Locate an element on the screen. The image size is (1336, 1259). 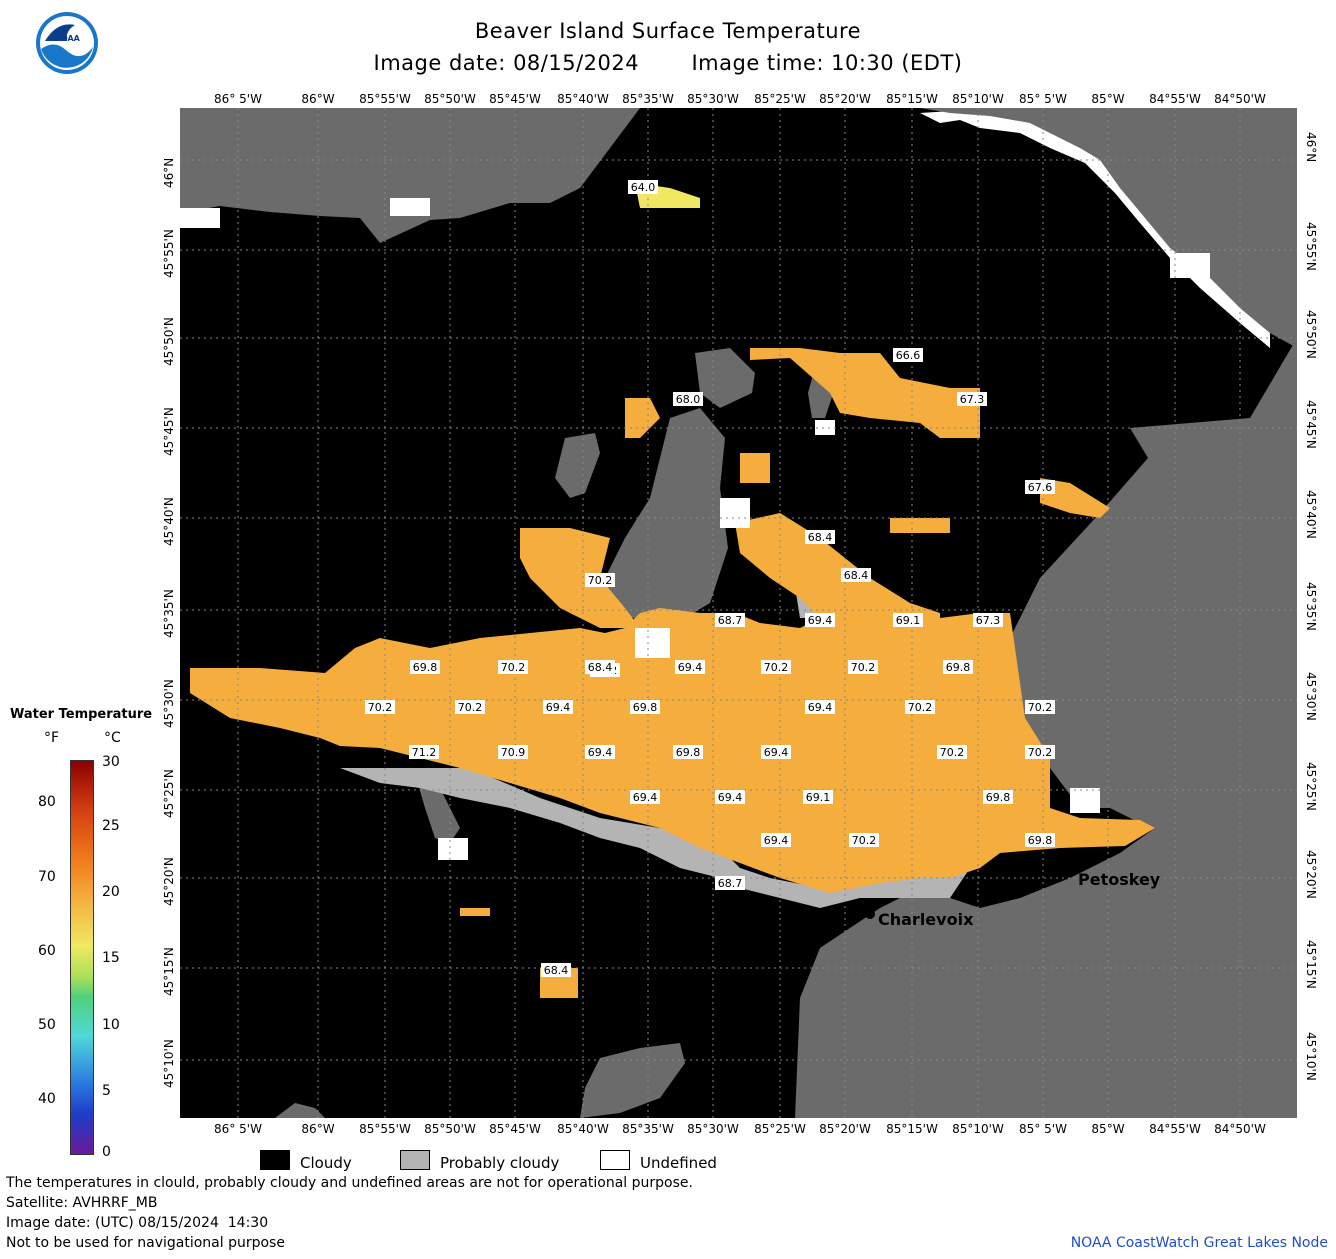
temperature-value: 66.6 is located at coordinates (908, 355).